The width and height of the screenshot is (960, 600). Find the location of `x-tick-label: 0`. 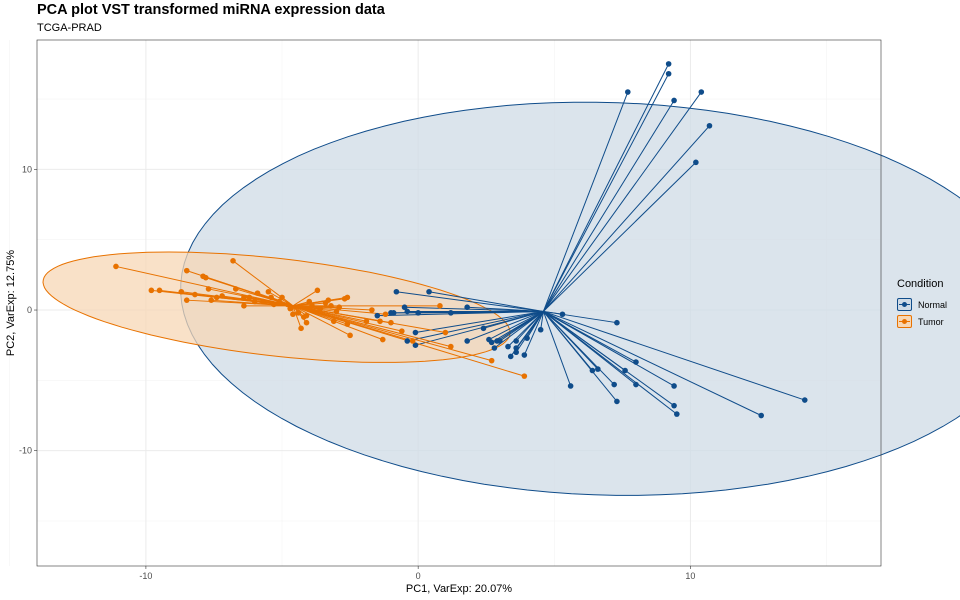

x-tick-label: 0 is located at coordinates (418, 576).